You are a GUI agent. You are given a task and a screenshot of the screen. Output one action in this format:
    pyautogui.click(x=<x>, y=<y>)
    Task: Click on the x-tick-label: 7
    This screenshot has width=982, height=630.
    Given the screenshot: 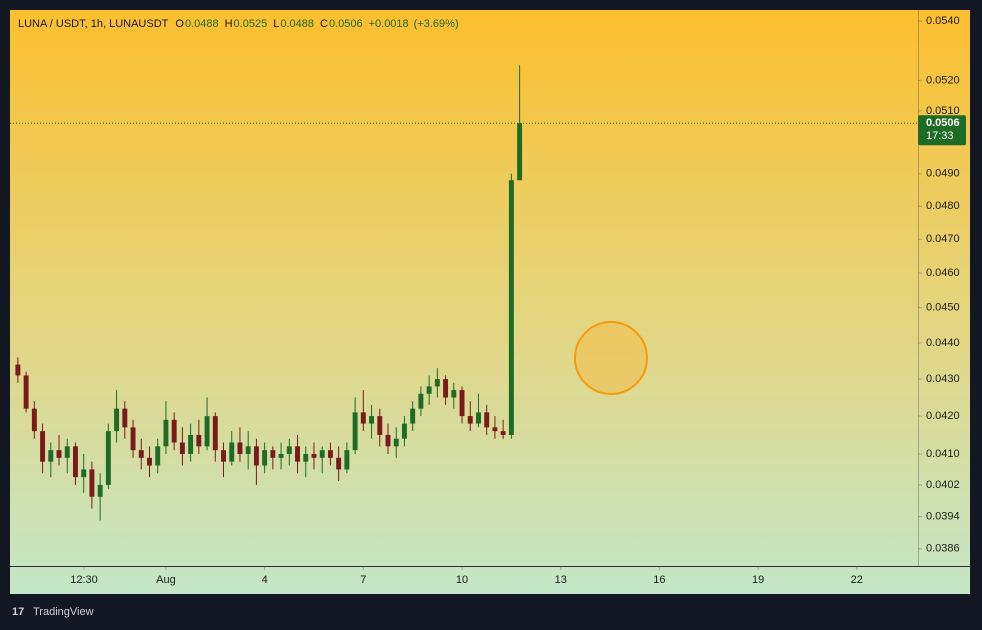 What is the action you would take?
    pyautogui.click(x=363, y=580)
    